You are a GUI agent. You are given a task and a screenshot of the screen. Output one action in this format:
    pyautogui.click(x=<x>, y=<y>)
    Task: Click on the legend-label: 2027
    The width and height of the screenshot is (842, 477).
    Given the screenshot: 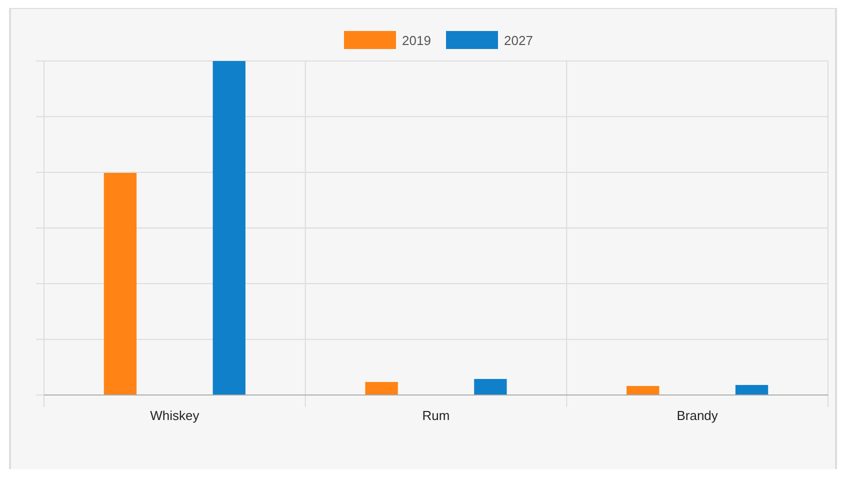 What is the action you would take?
    pyautogui.click(x=518, y=40)
    